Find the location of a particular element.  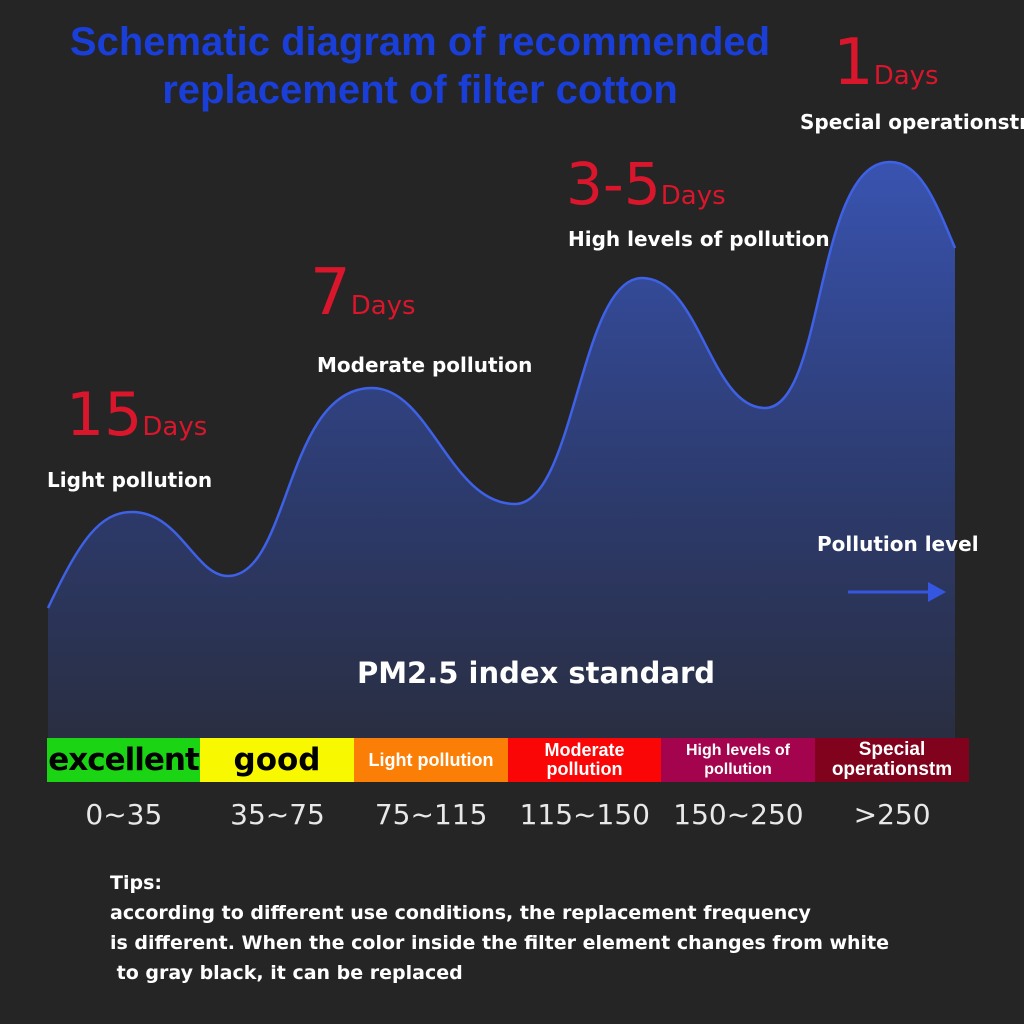

scale-label: good is located at coordinates (277, 760).